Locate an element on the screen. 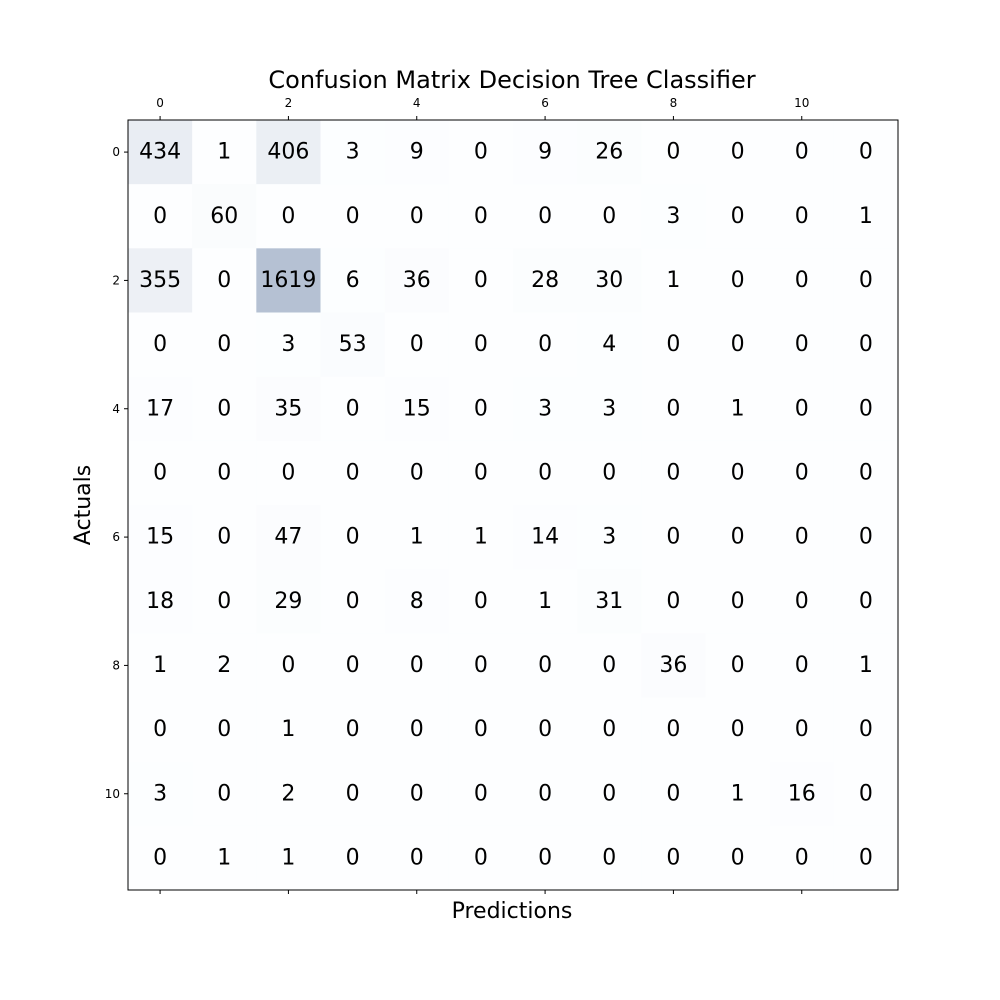 The image size is (1000, 1000). cell-value-label: 8 is located at coordinates (417, 601).